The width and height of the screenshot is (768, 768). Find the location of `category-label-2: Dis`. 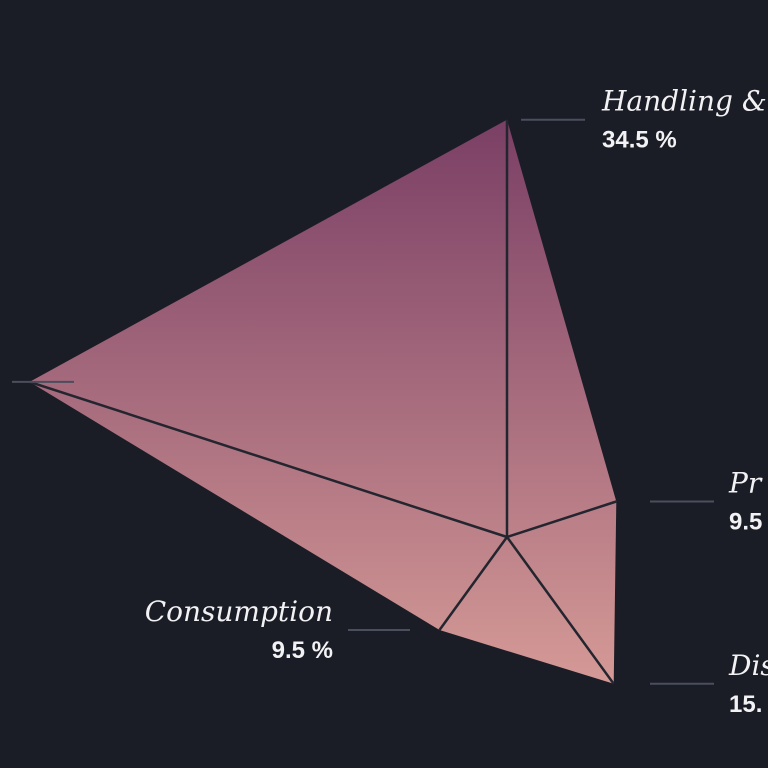

category-label-2: Dis is located at coordinates (748, 665).